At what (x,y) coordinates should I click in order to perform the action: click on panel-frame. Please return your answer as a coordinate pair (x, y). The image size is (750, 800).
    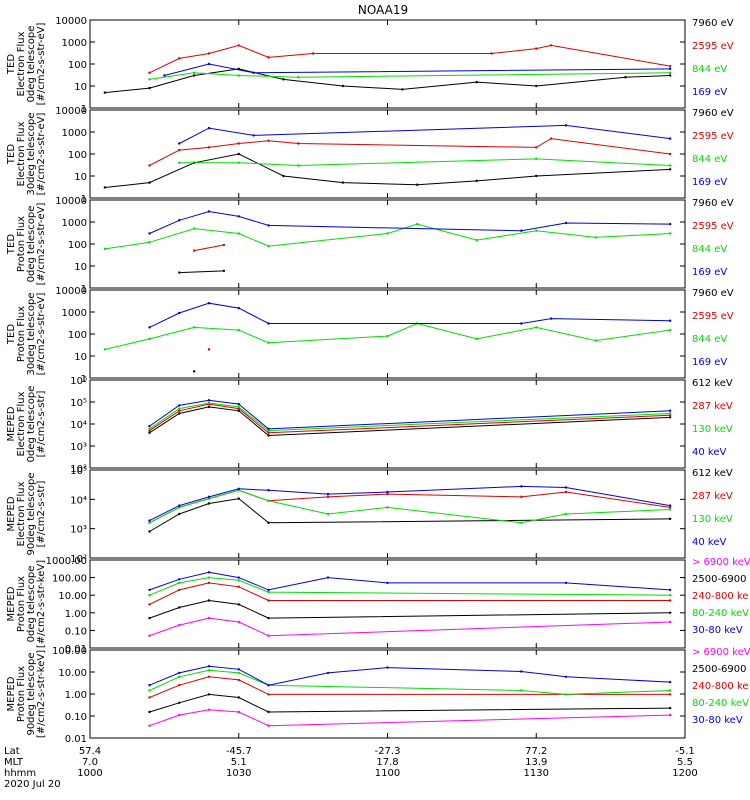
    Looking at the image, I should click on (387, 334).